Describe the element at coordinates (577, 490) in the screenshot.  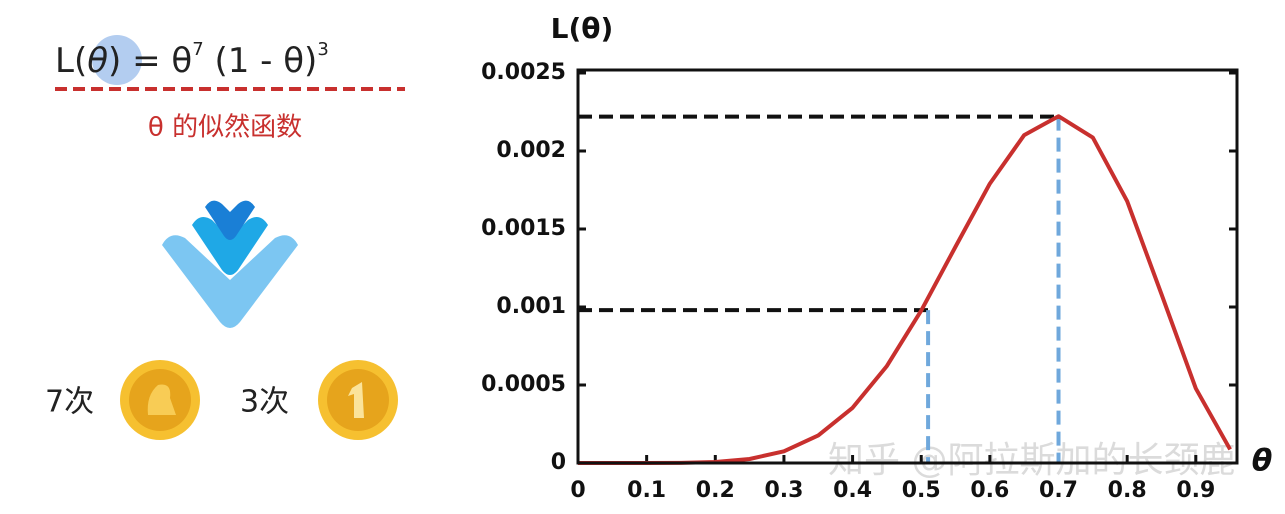
I see `x-tick-label: 0` at that location.